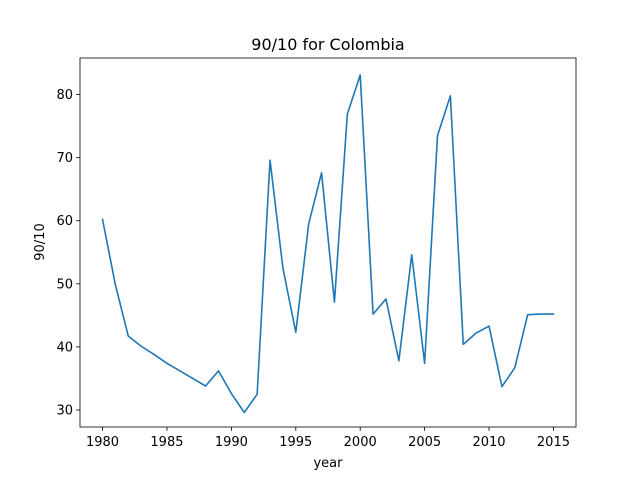 The height and width of the screenshot is (480, 640). What do you see at coordinates (64, 410) in the screenshot?
I see `y-tick-label: 30` at bounding box center [64, 410].